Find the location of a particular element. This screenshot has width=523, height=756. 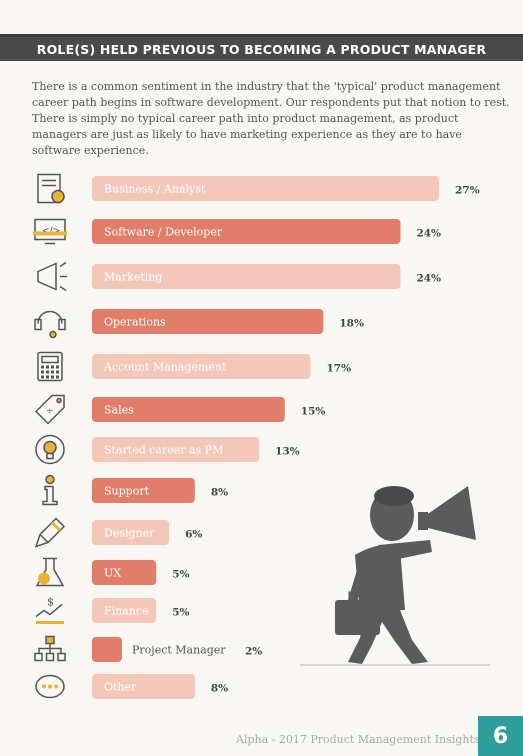

org-chart-icon is located at coordinates (50, 648).